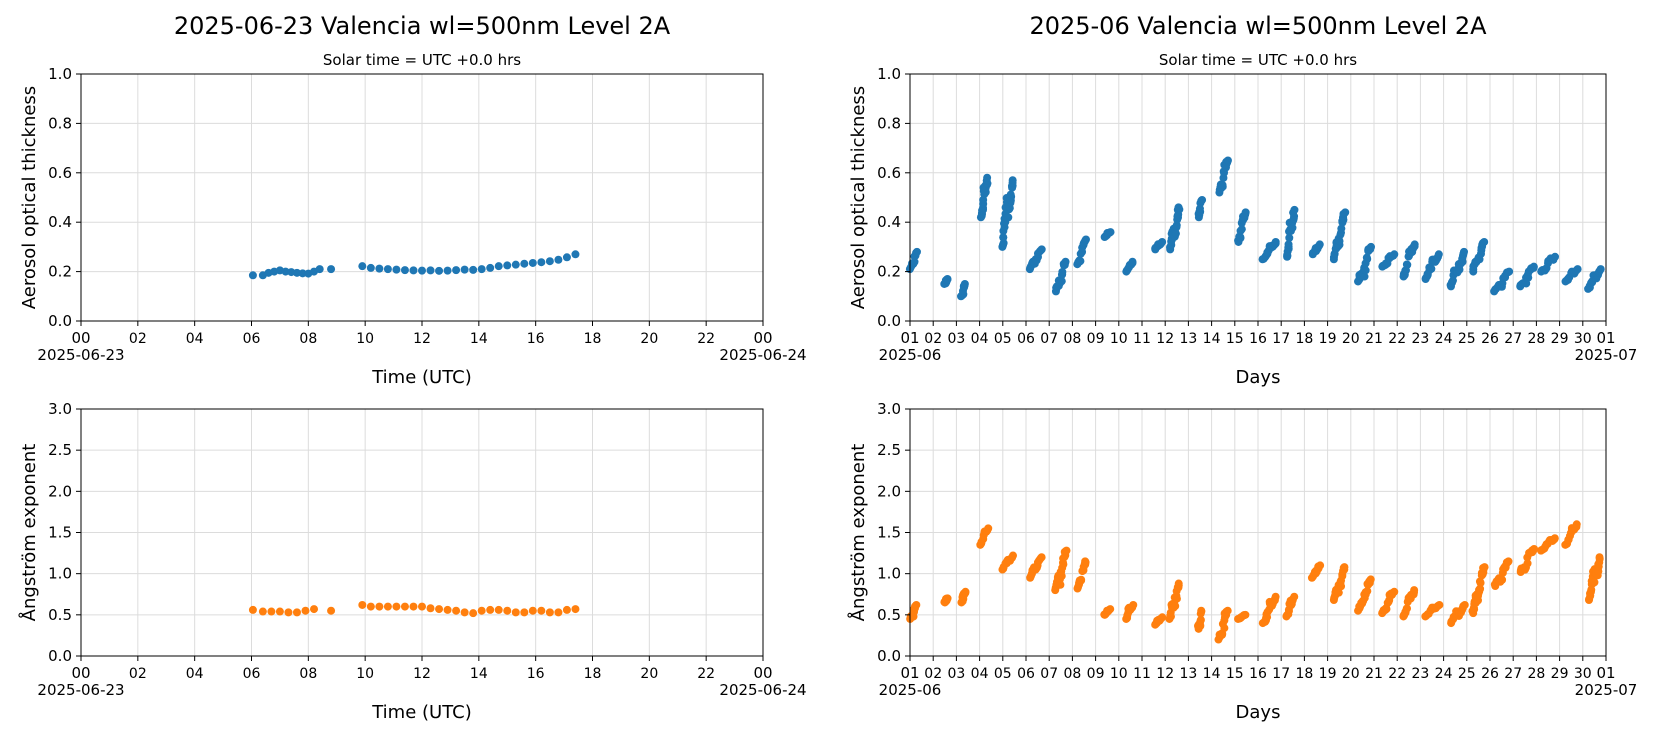  What do you see at coordinates (1444, 674) in the screenshot?
I see `x-tick-label: 24` at bounding box center [1444, 674].